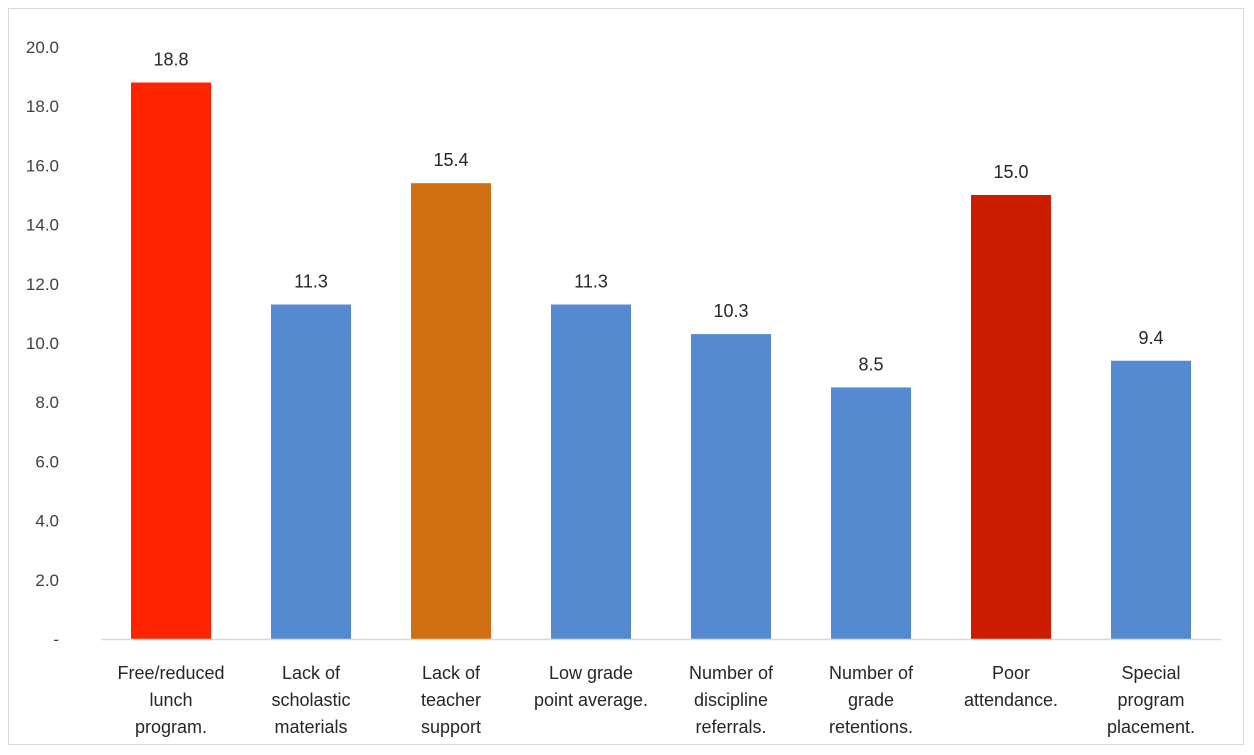  What do you see at coordinates (170, 60) in the screenshot?
I see `data-label: 18.8` at bounding box center [170, 60].